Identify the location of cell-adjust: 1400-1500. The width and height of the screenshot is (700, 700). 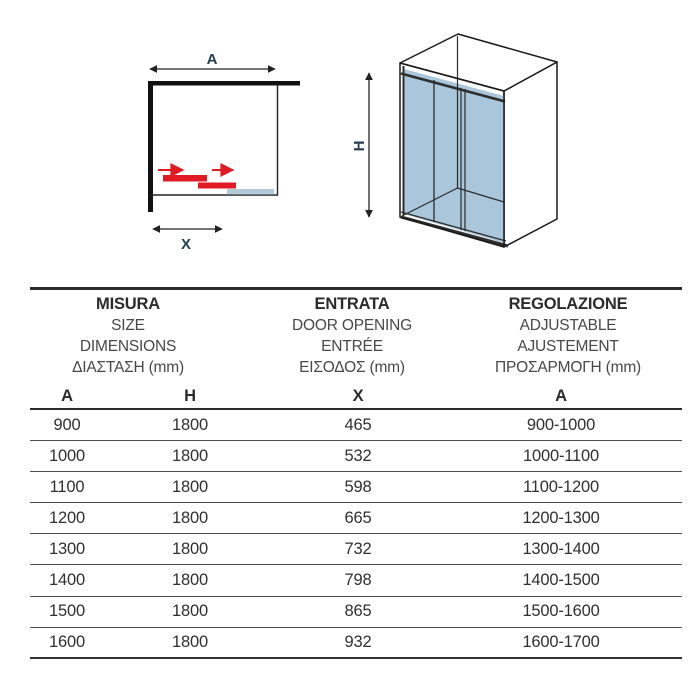
(561, 580).